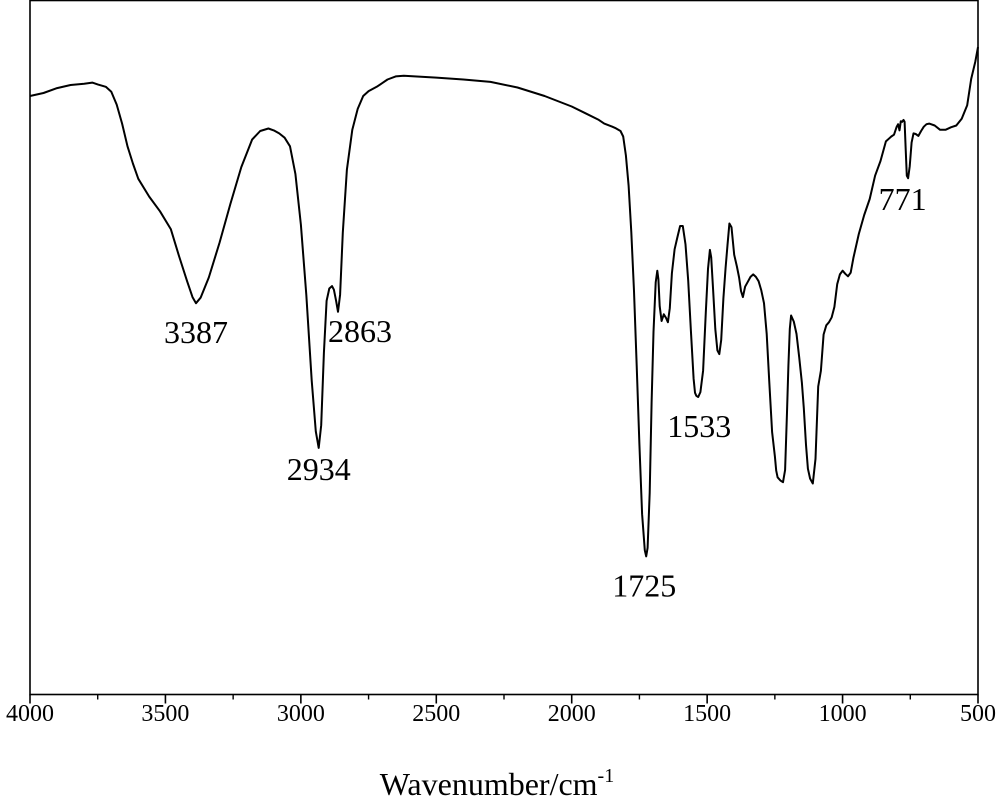 This screenshot has width=1000, height=805. What do you see at coordinates (606, 776) in the screenshot?
I see `x-axis-label-superscript: -1` at bounding box center [606, 776].